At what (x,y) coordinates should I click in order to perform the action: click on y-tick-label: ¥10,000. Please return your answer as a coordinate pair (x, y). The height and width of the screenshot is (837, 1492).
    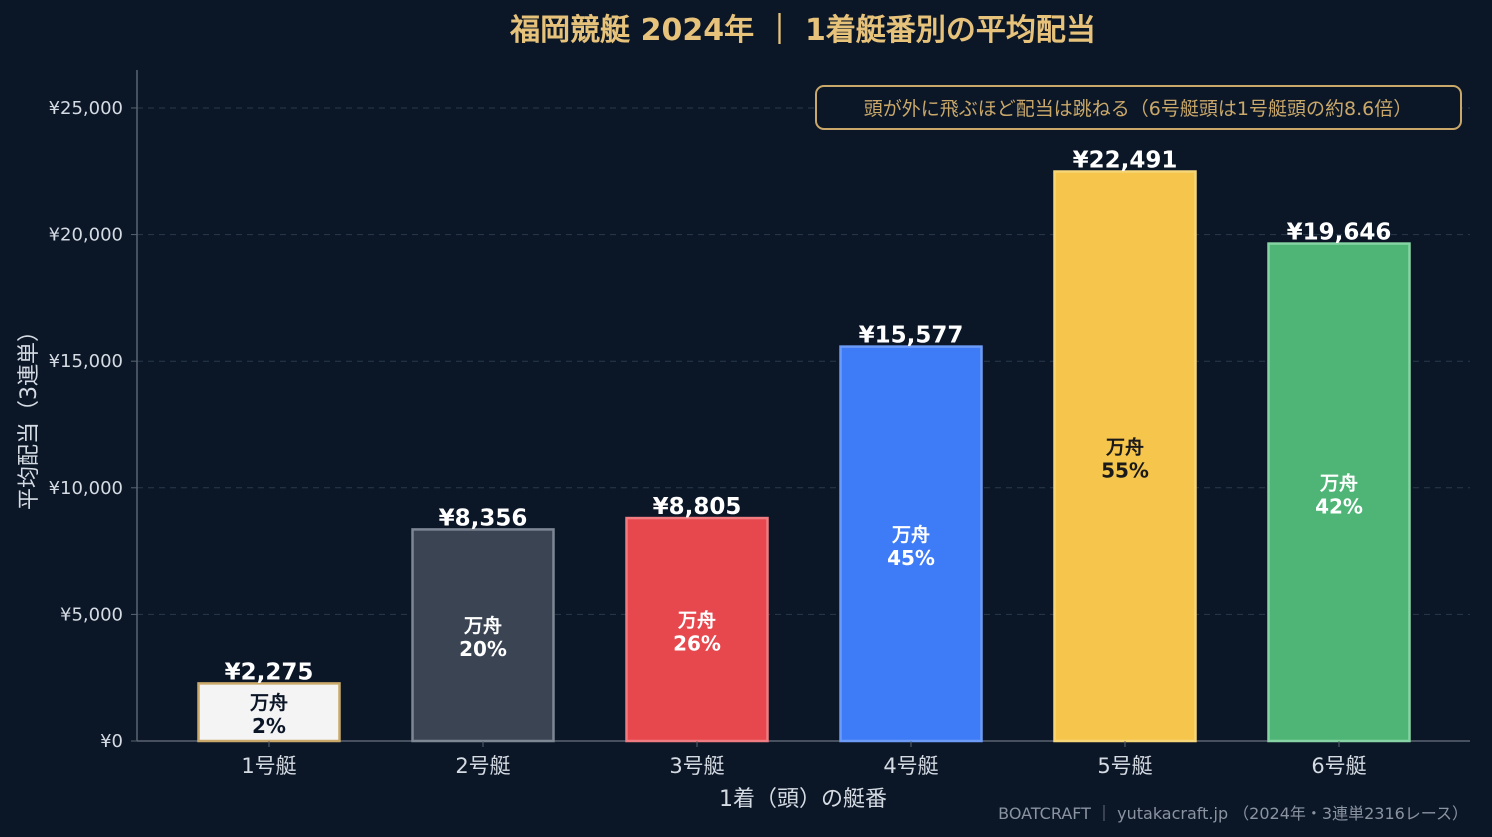
    Looking at the image, I should click on (86, 488).